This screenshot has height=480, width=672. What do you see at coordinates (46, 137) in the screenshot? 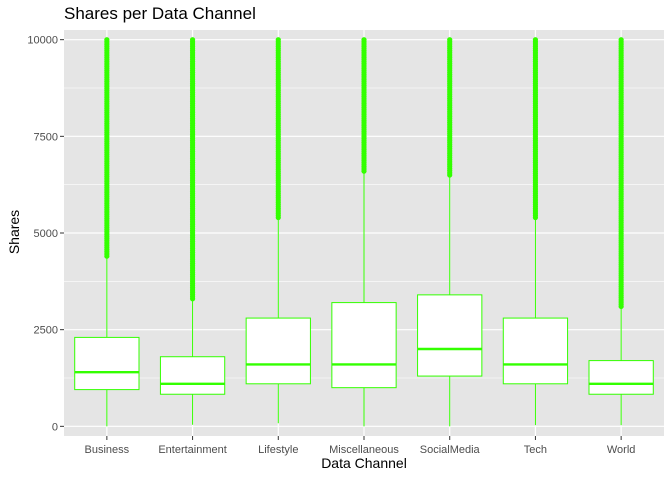
I see `y-tick-label: 7500` at bounding box center [46, 137].